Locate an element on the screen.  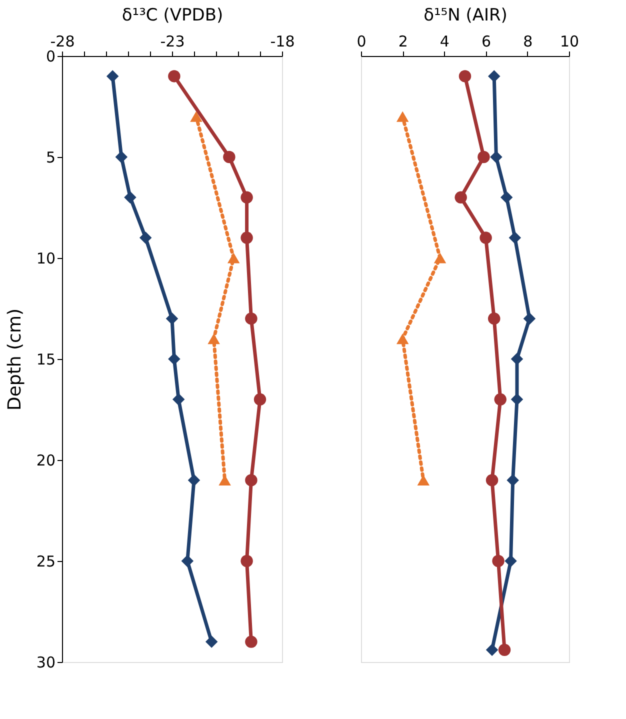
y-tick-label: 25 is located at coordinates (46, 561).